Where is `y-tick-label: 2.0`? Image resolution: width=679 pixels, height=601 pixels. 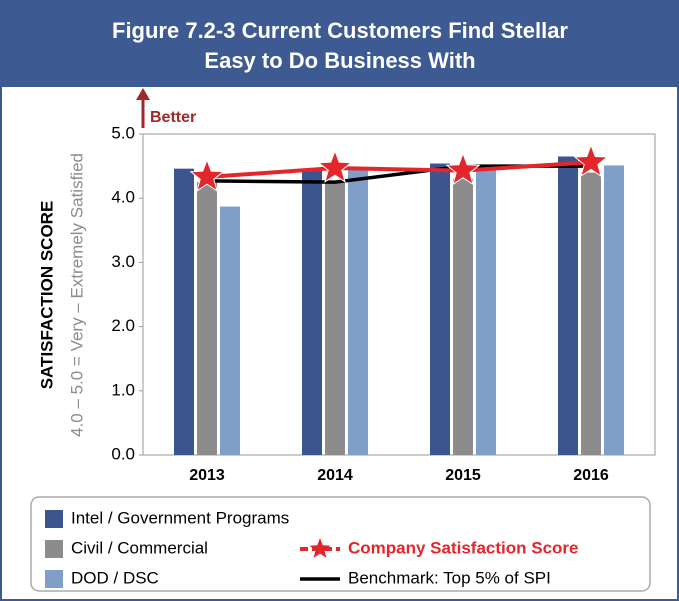
y-tick-label: 2.0 is located at coordinates (123, 325).